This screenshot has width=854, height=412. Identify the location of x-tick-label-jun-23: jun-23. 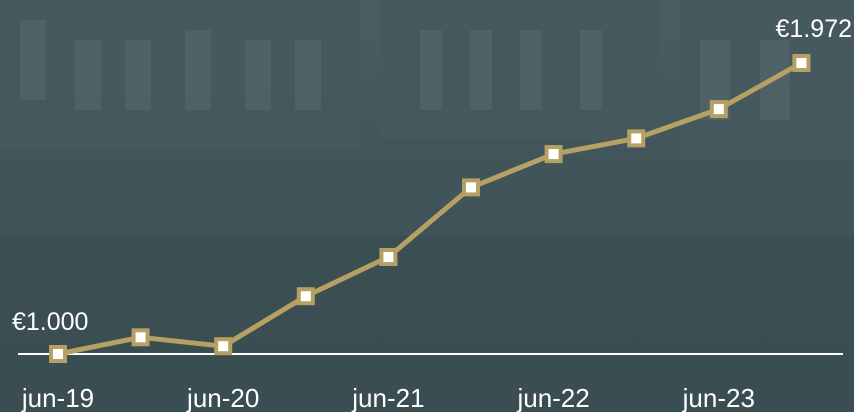
(718, 397).